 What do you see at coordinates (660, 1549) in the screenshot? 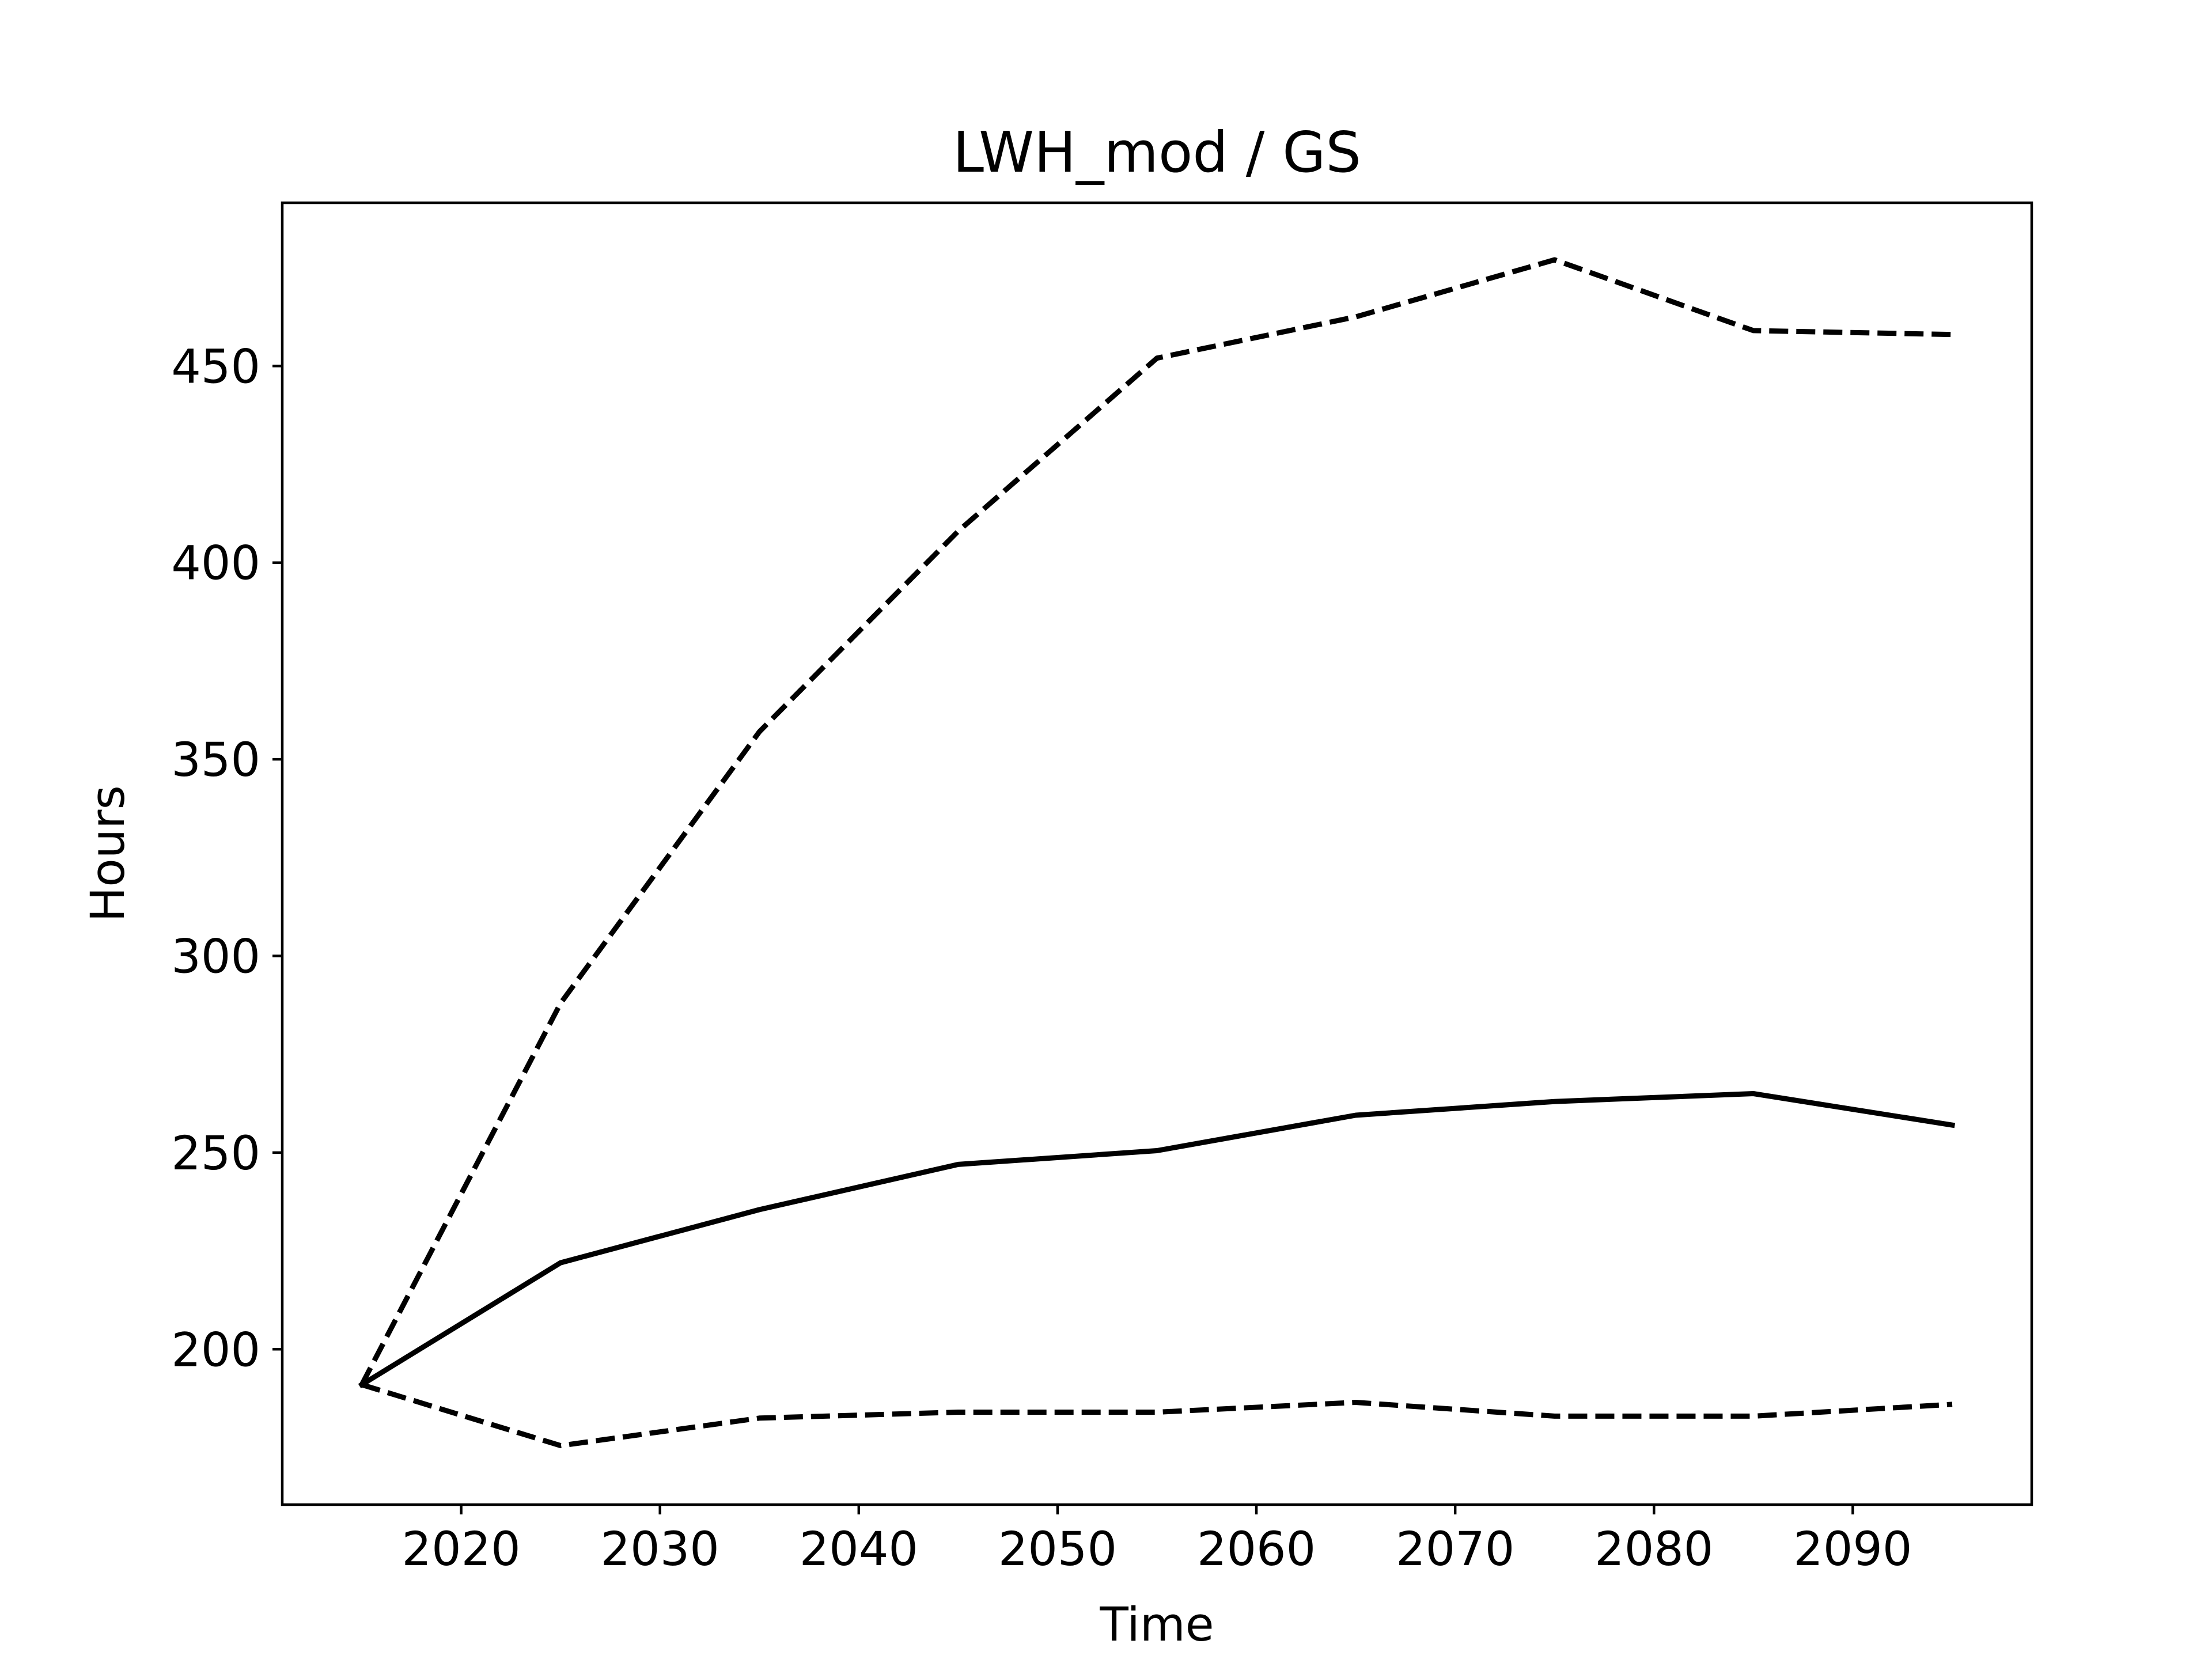
I see `x-tick-label: 2030` at bounding box center [660, 1549].